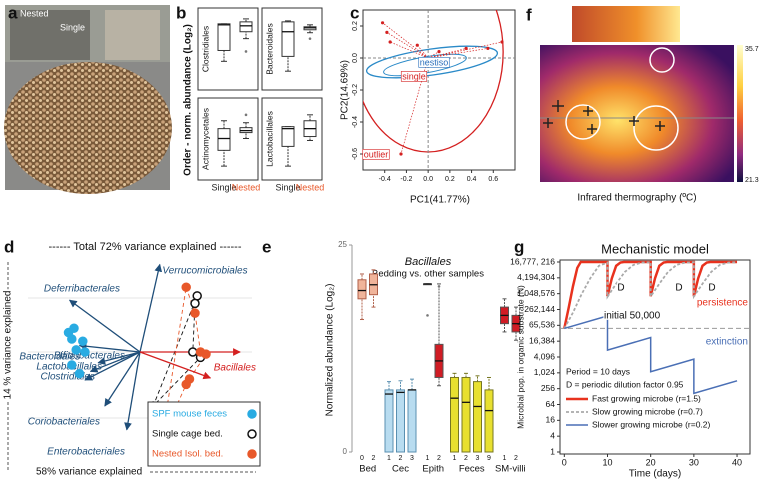 The width and height of the screenshot is (760, 480). I want to click on subplot-title: Lactobacillales, so click(269, 139).